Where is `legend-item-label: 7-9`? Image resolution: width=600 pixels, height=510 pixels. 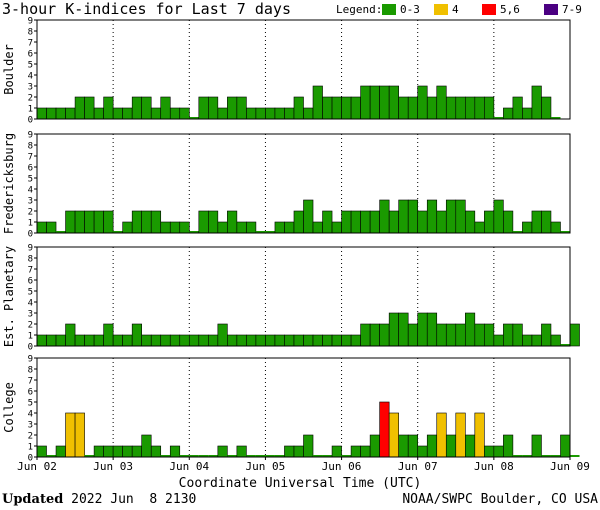
legend-item-label: 7-9 is located at coordinates (572, 9).